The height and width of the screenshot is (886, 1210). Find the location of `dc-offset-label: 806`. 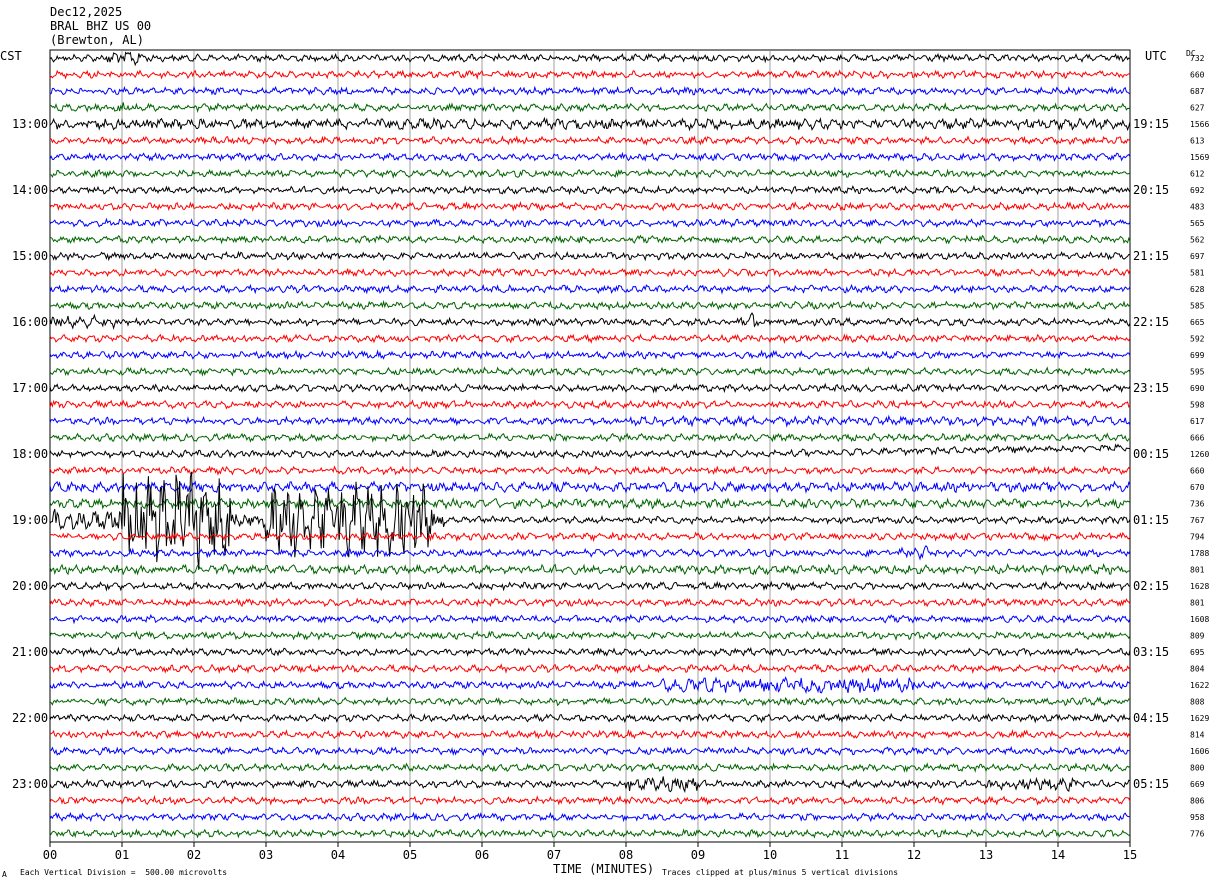

dc-offset-label: 806 is located at coordinates (1197, 801).